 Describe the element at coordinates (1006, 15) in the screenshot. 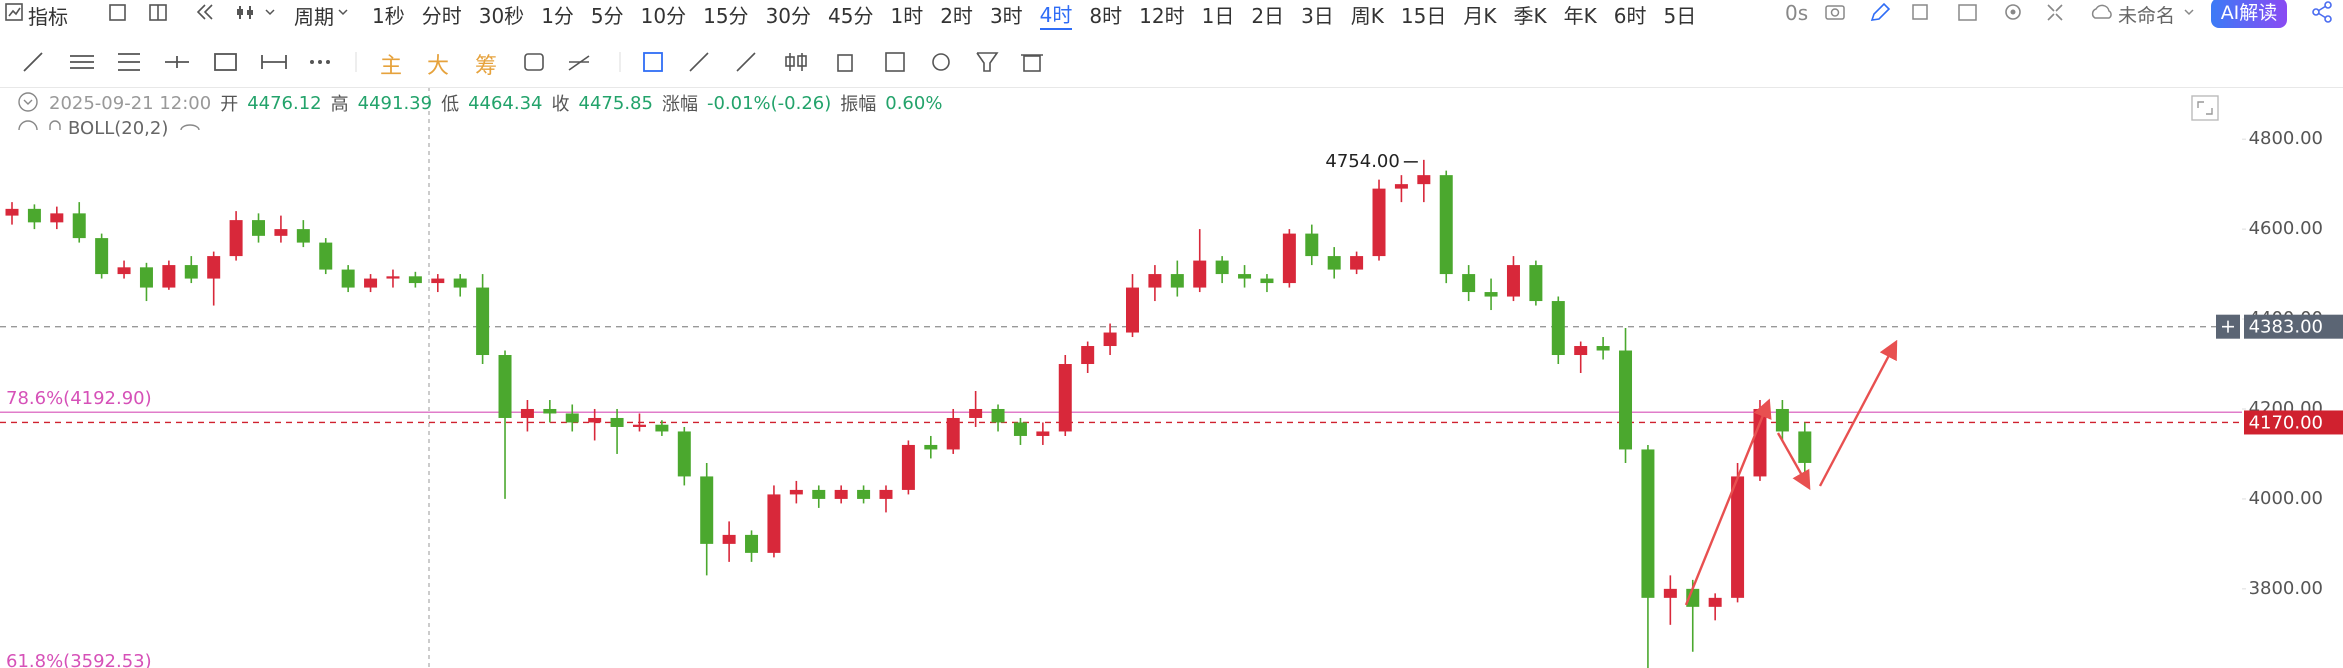

I see `interval-tab: 3时` at that location.